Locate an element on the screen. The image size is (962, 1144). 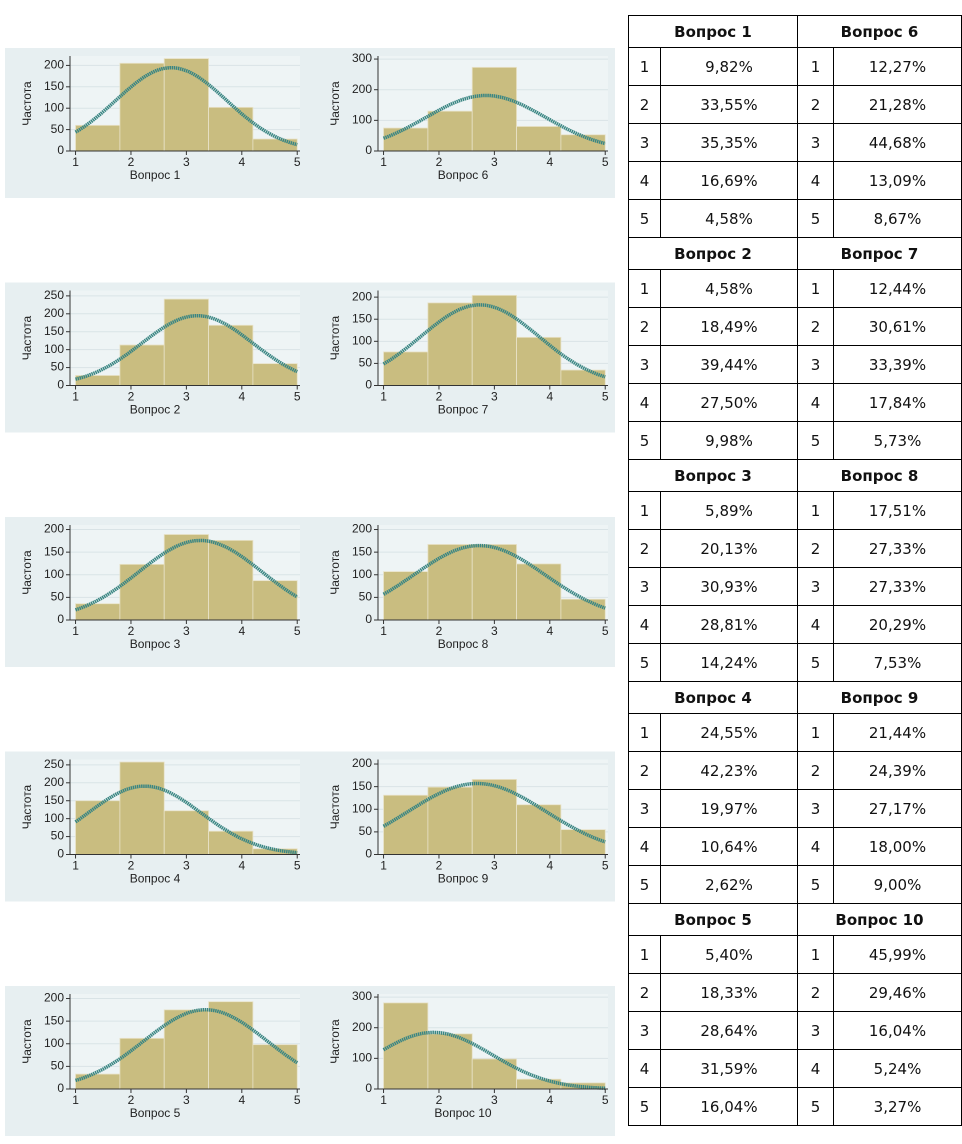
cell: 3,27% is located at coordinates (897, 1106).